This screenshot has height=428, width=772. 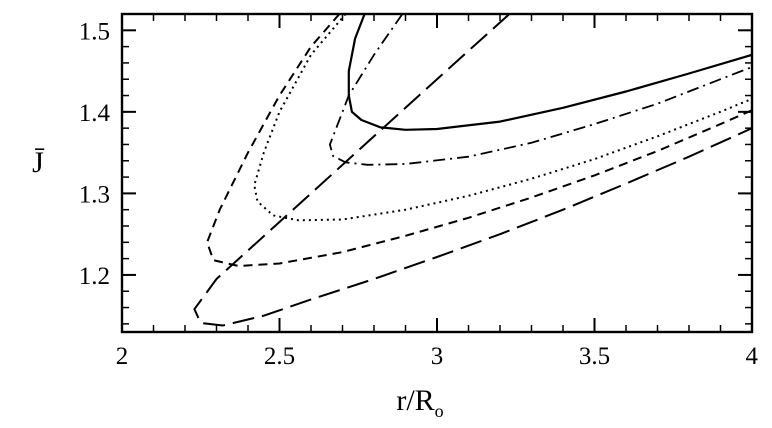 I want to click on x-axis-label-main: r/R, so click(x=415, y=400).